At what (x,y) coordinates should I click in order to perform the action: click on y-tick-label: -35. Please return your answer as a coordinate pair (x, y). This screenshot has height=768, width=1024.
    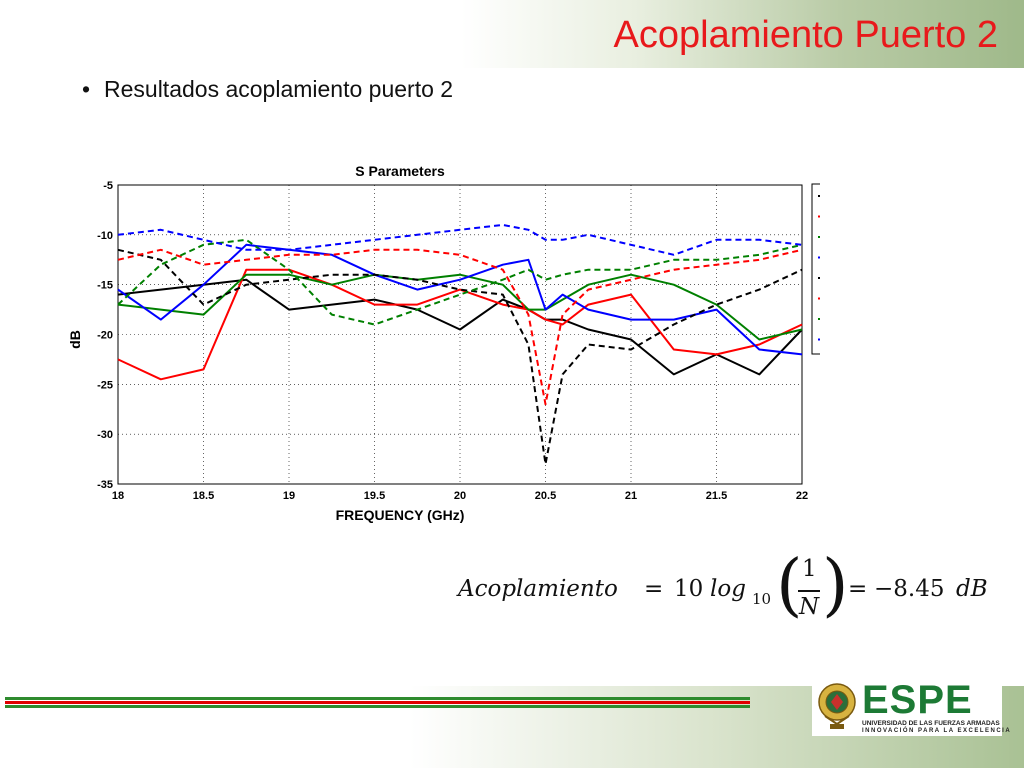
    Looking at the image, I should click on (105, 485).